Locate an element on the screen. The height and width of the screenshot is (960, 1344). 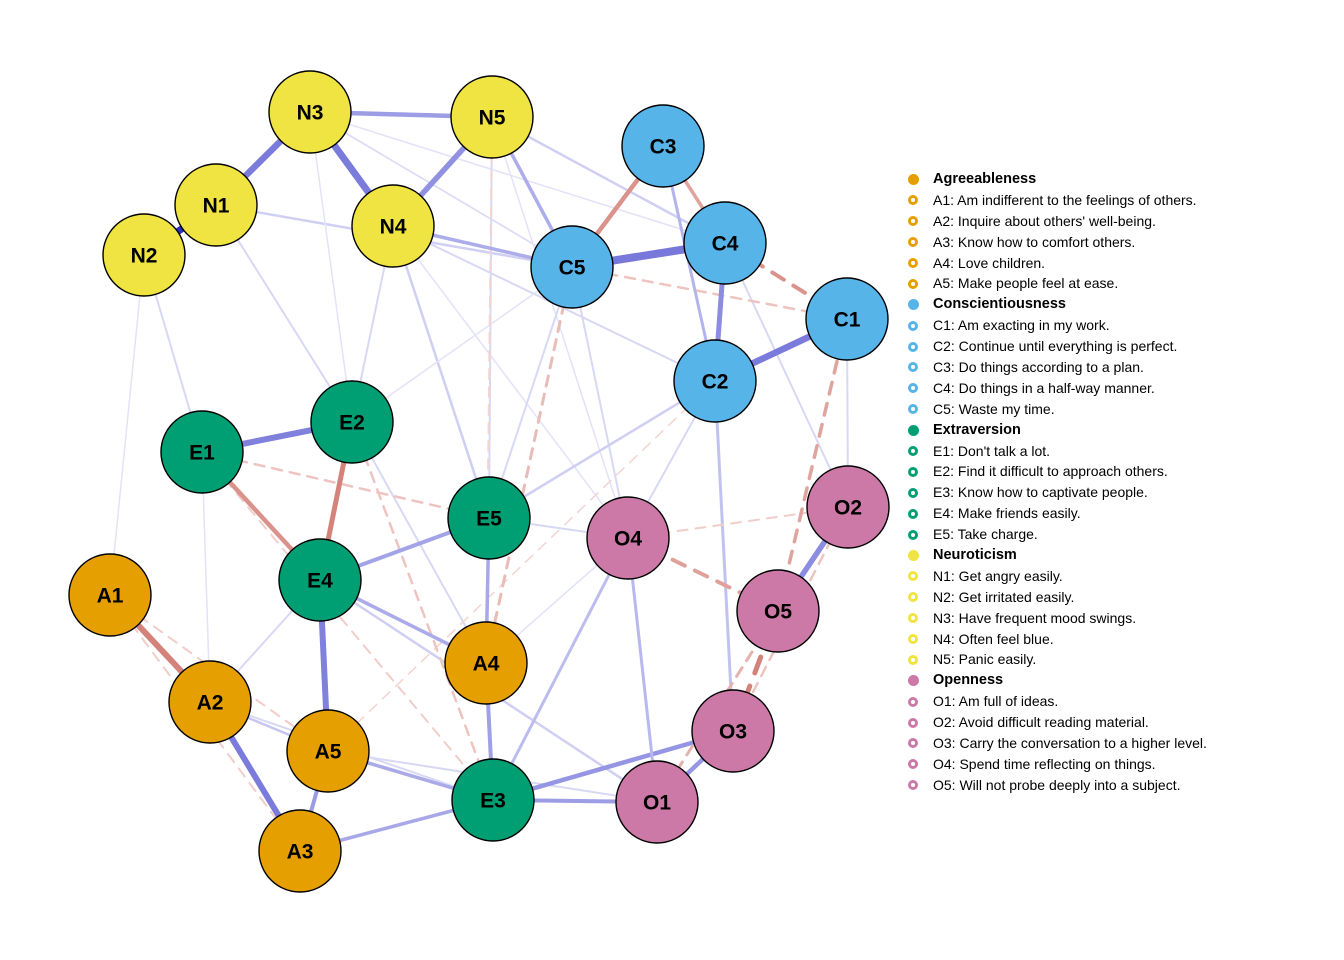
node-O1: O1 is located at coordinates (657, 802).